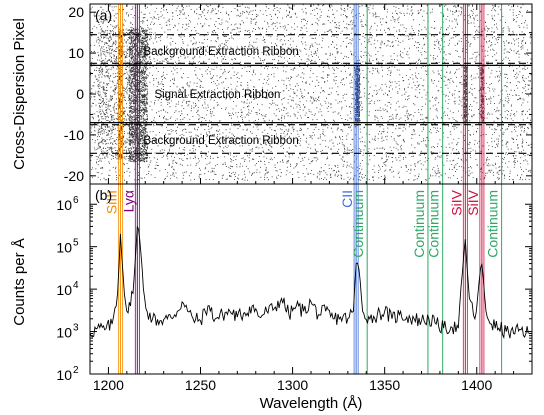 This screenshot has height=415, width=544. I want to click on panel-a-label: (a), so click(103, 15).